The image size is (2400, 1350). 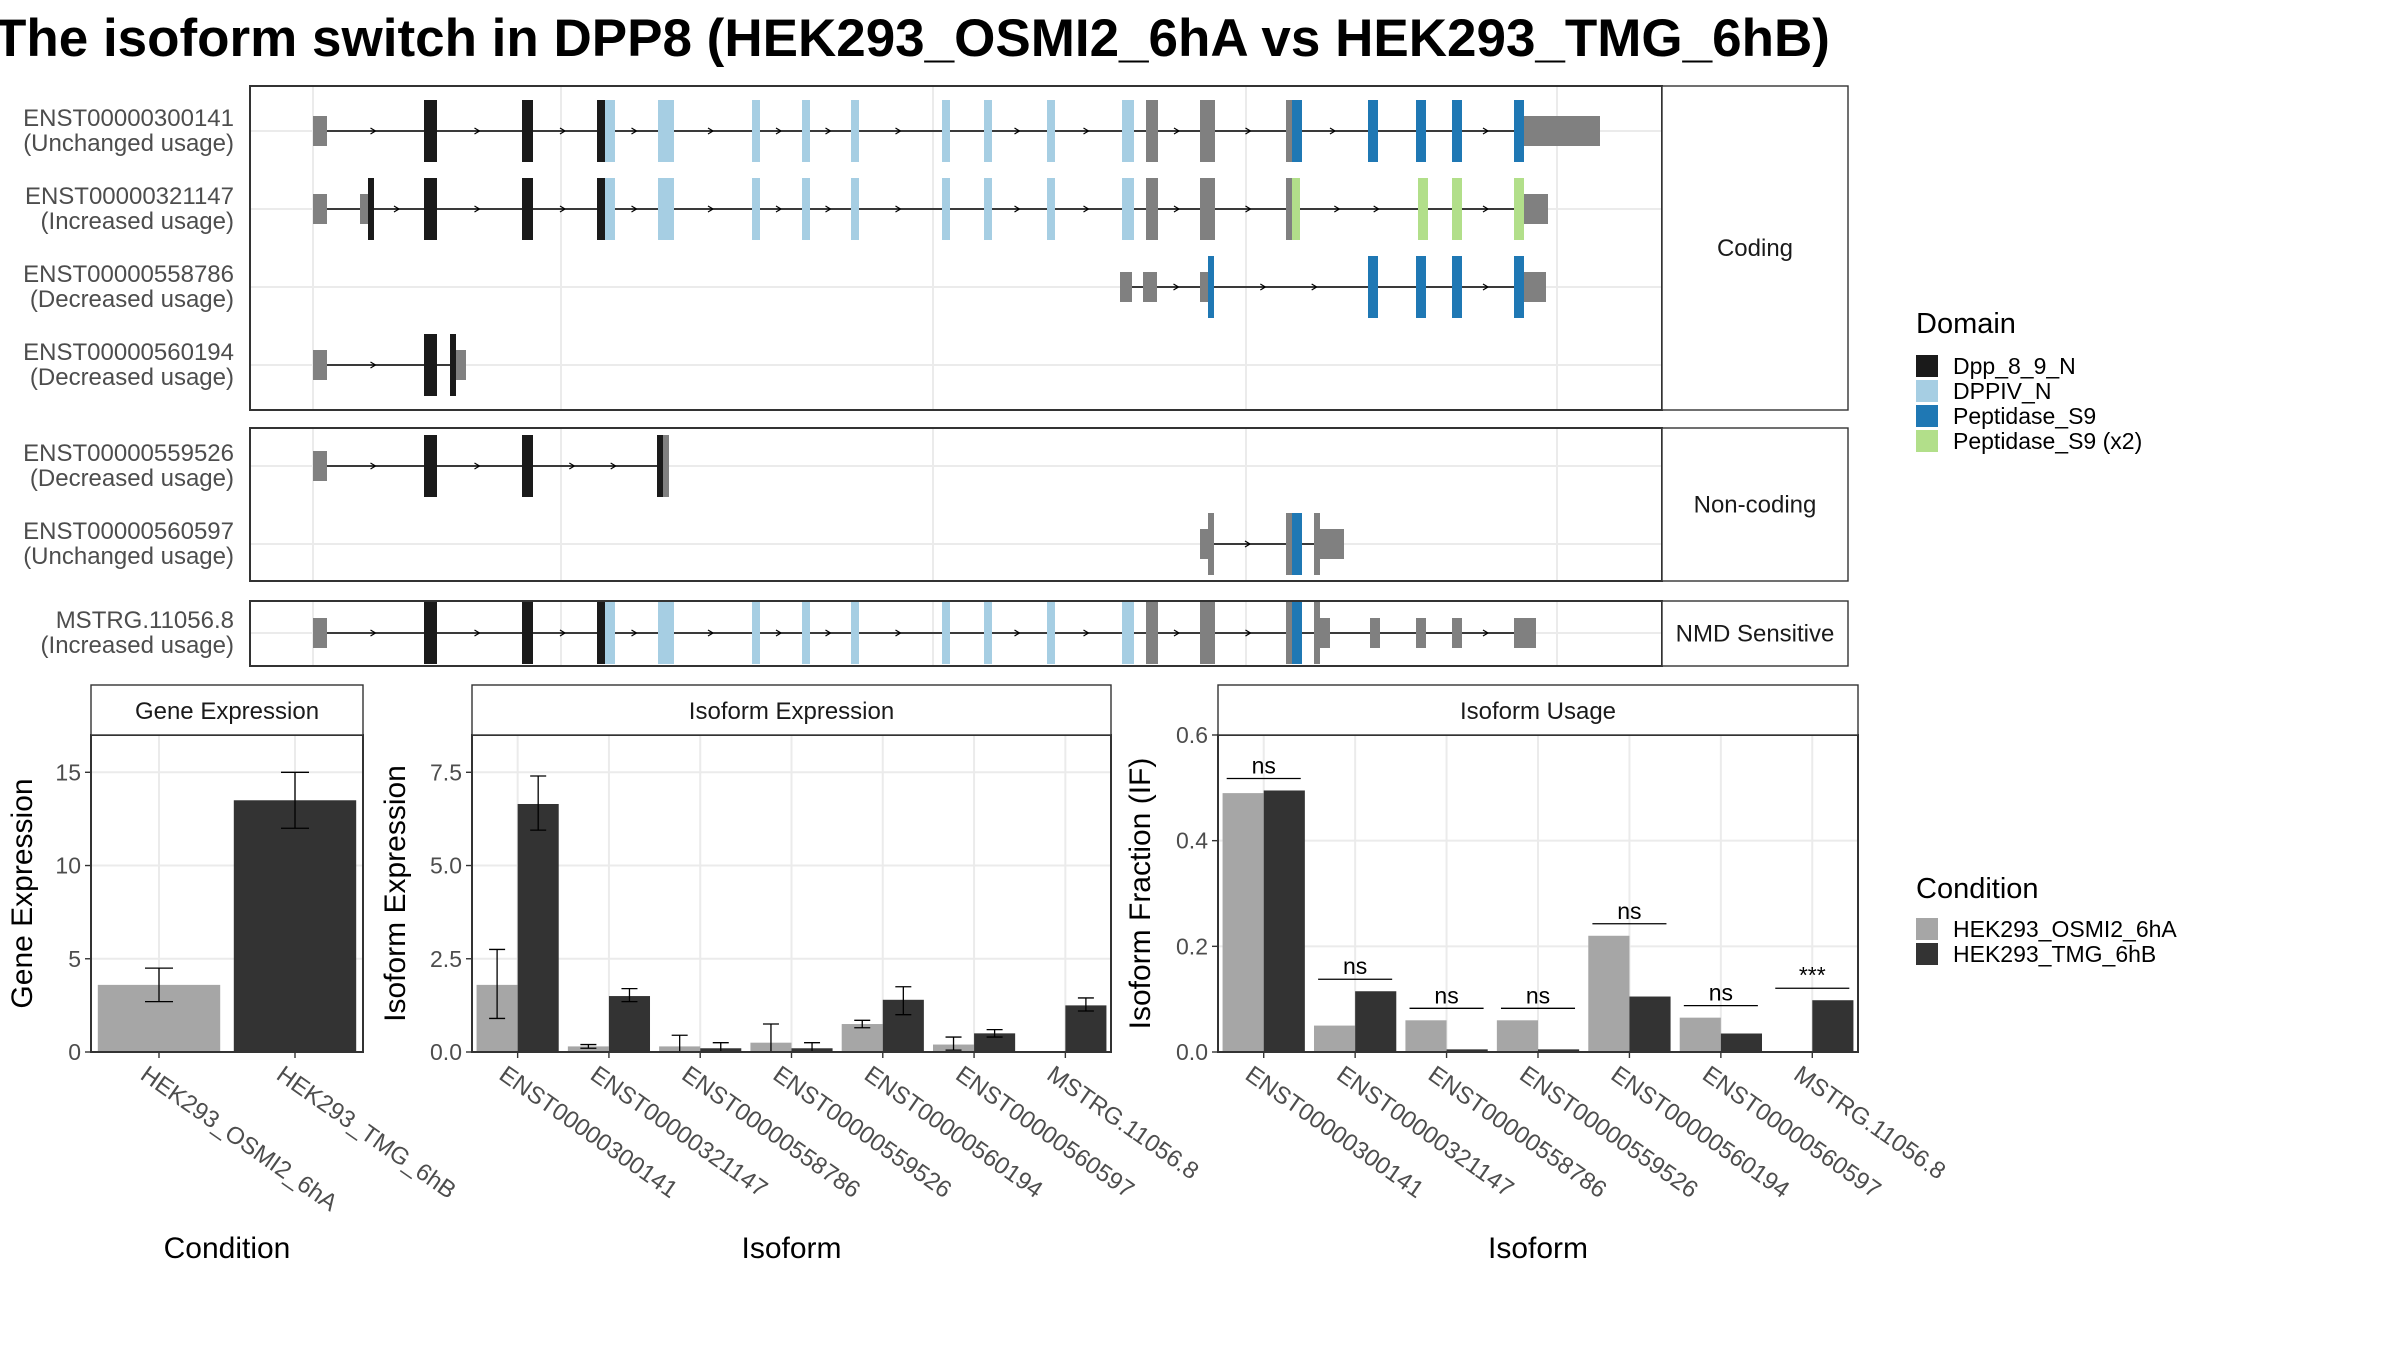 What do you see at coordinates (1192, 841) in the screenshot?
I see `y-tick-label: 0.4` at bounding box center [1192, 841].